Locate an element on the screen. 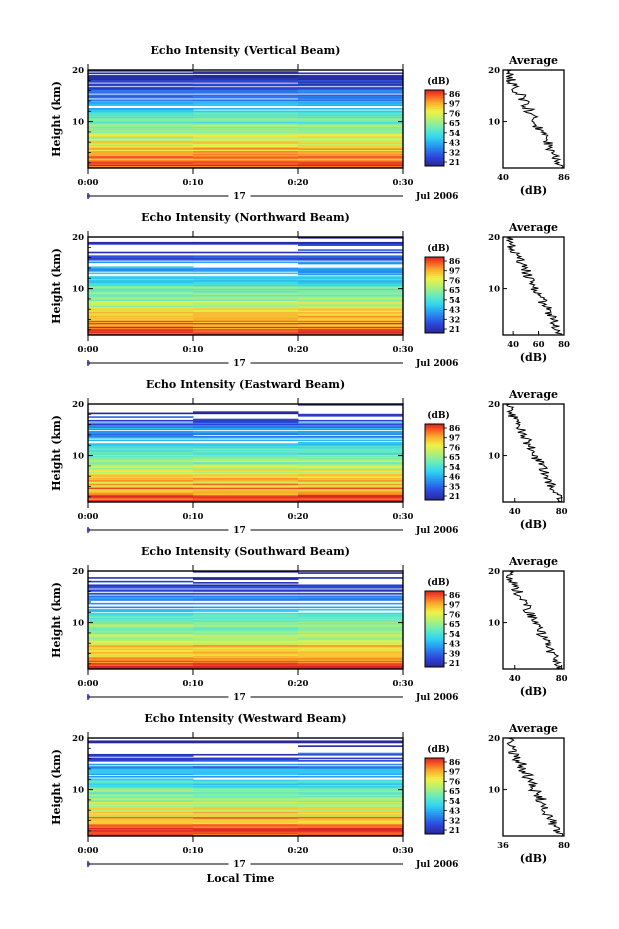  average-profile: Average 20 10 36 80 (dB) is located at coordinates (529, 793).